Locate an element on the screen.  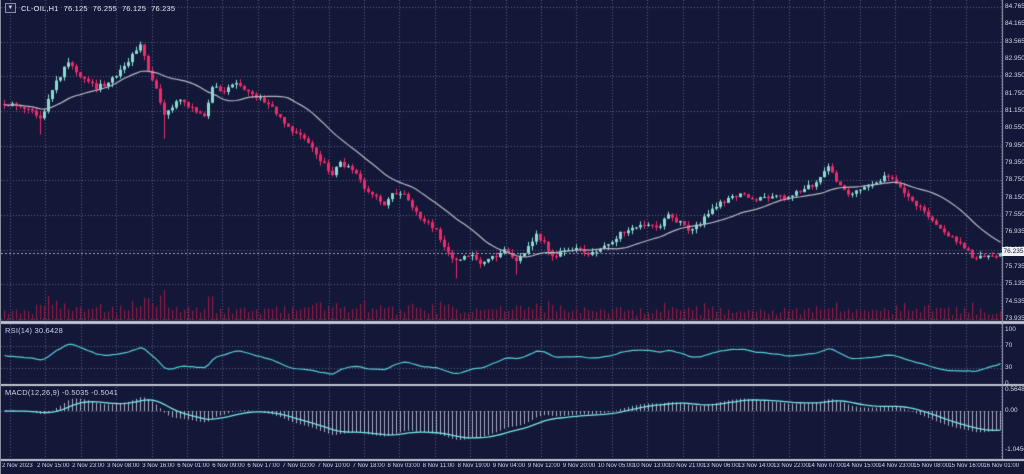
chart-header: ▼ CL-OIL,H1 76.125 76.255 76.125 76.235 is located at coordinates (90, 8).